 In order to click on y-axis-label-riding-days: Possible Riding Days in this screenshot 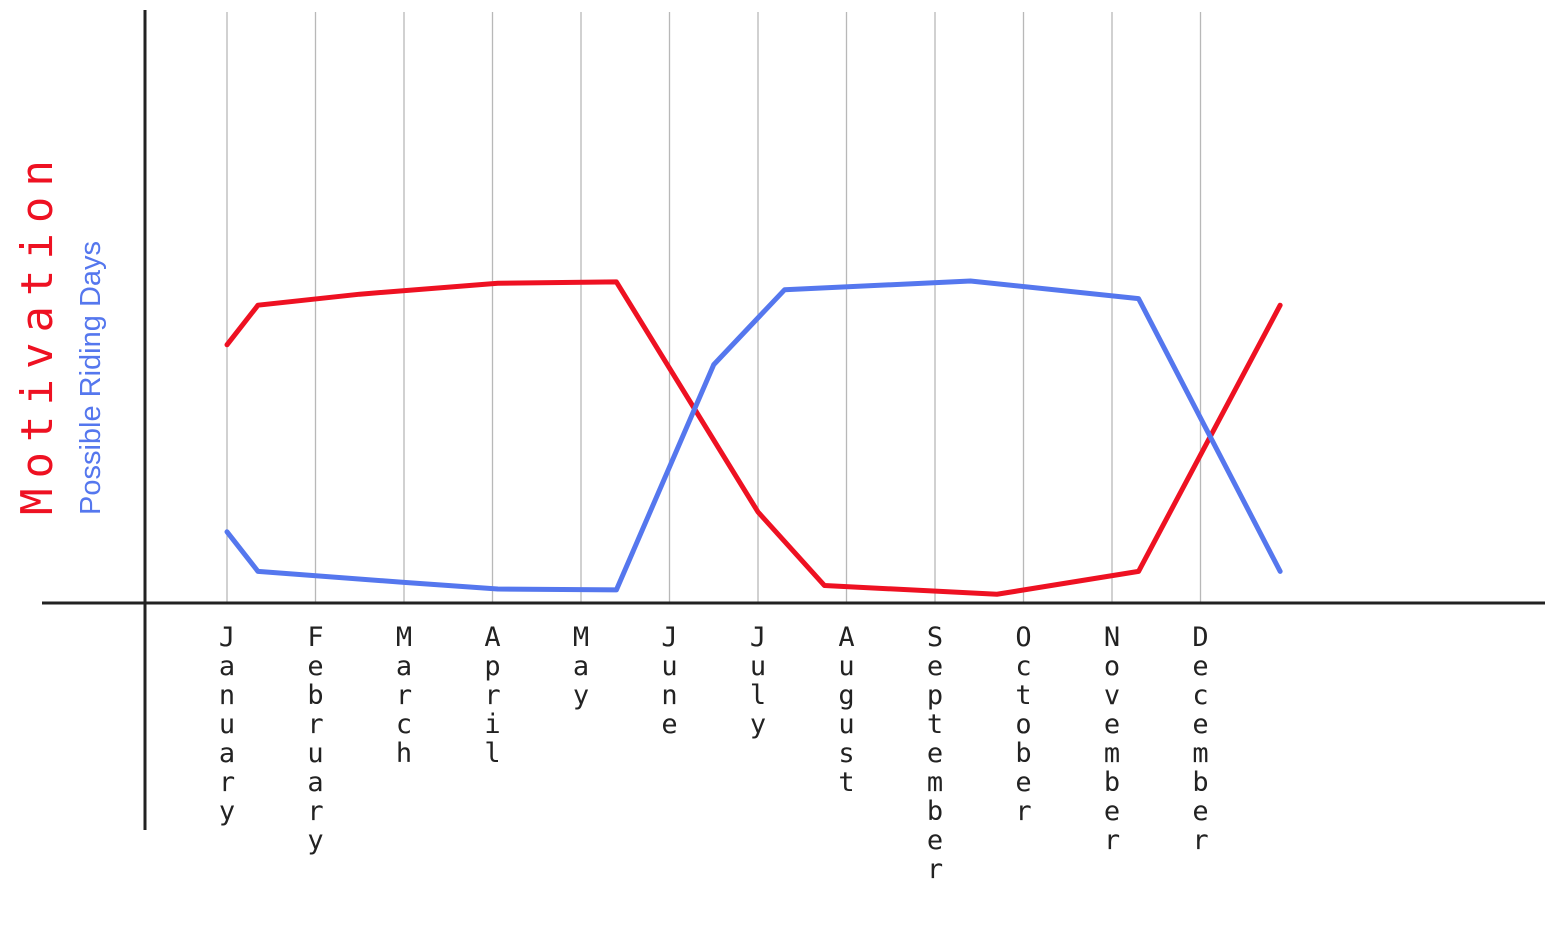, I will do `click(91, 378)`.